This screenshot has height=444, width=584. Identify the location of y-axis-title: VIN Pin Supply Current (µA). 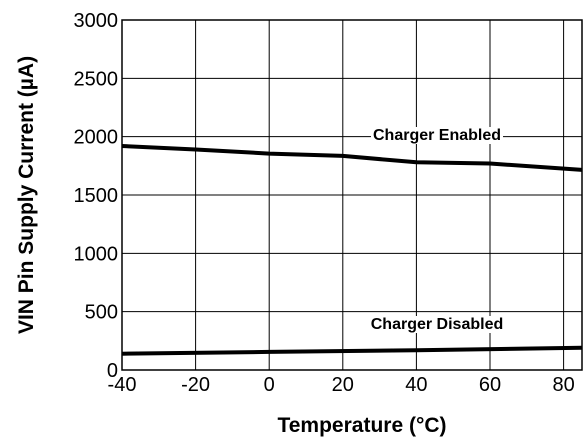
(26, 195).